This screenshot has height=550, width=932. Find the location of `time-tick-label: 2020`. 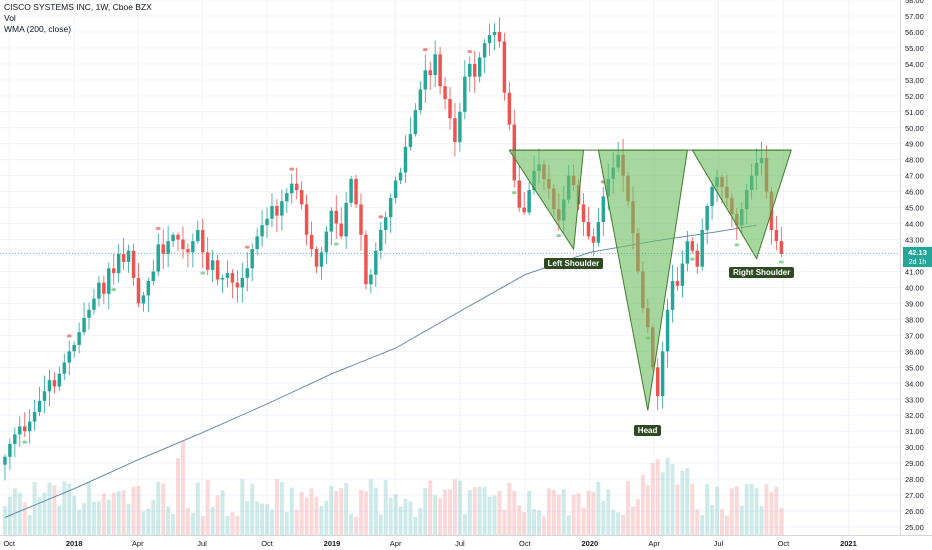

time-tick-label: 2020 is located at coordinates (590, 543).